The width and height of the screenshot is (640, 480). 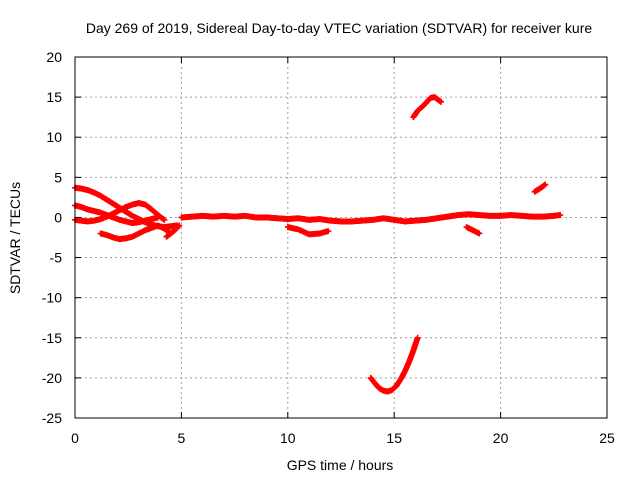 What do you see at coordinates (427, 107) in the screenshot?
I see `series-track-i` at bounding box center [427, 107].